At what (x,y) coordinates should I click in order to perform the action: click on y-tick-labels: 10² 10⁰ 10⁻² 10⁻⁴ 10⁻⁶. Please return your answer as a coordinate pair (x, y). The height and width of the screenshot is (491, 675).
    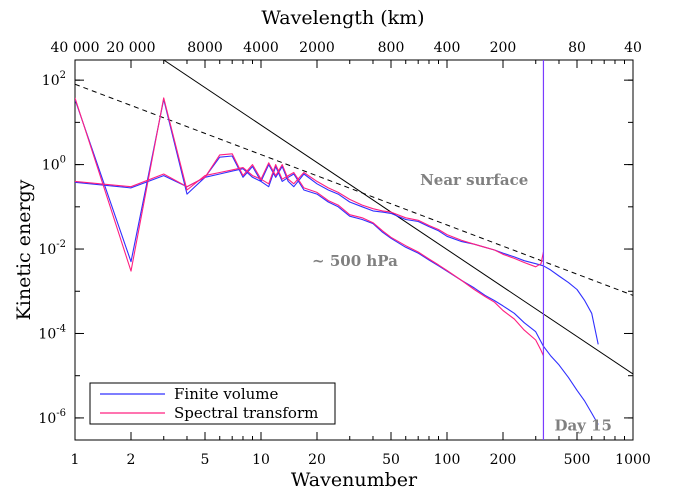
    Looking at the image, I should click on (52, 248).